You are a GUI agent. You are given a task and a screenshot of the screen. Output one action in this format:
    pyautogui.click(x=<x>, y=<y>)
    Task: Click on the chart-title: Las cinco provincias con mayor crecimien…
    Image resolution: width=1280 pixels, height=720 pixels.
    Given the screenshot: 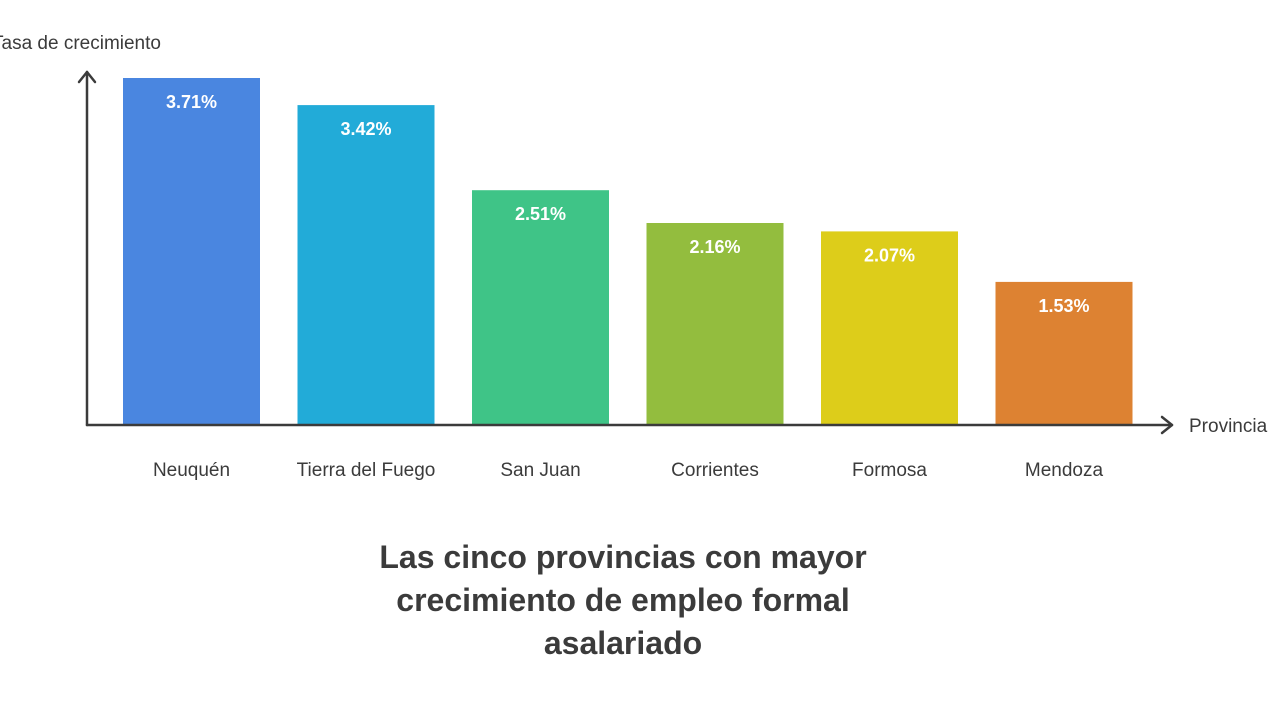 What is the action you would take?
    pyautogui.click(x=623, y=600)
    